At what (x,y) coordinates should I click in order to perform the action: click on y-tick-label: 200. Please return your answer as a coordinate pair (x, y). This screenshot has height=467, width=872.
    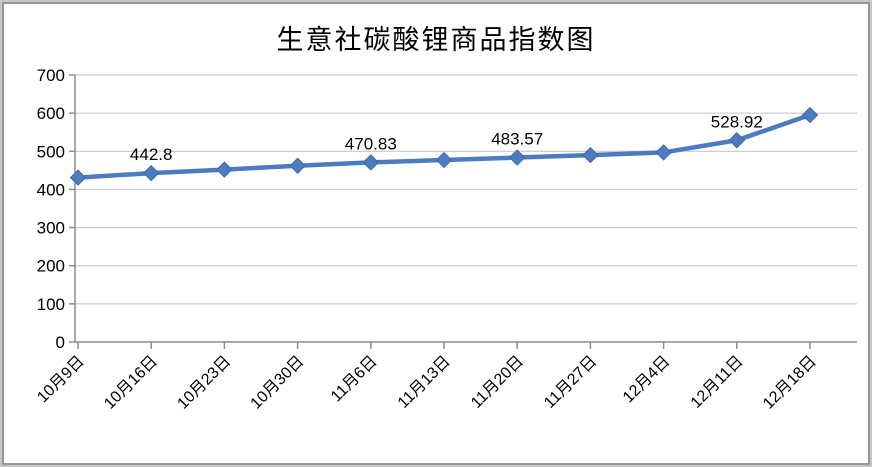
    Looking at the image, I should click on (51, 266).